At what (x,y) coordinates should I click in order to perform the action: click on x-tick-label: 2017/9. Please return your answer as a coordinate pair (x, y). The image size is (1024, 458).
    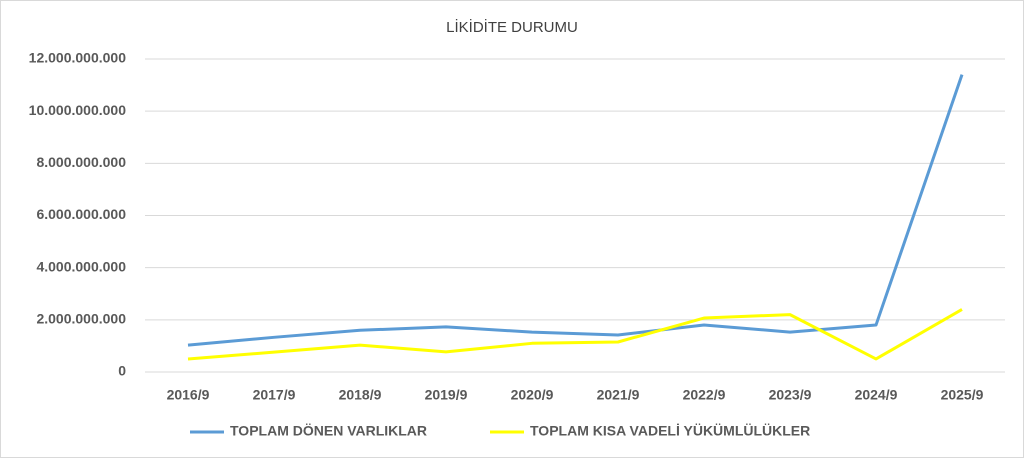
    Looking at the image, I should click on (274, 395).